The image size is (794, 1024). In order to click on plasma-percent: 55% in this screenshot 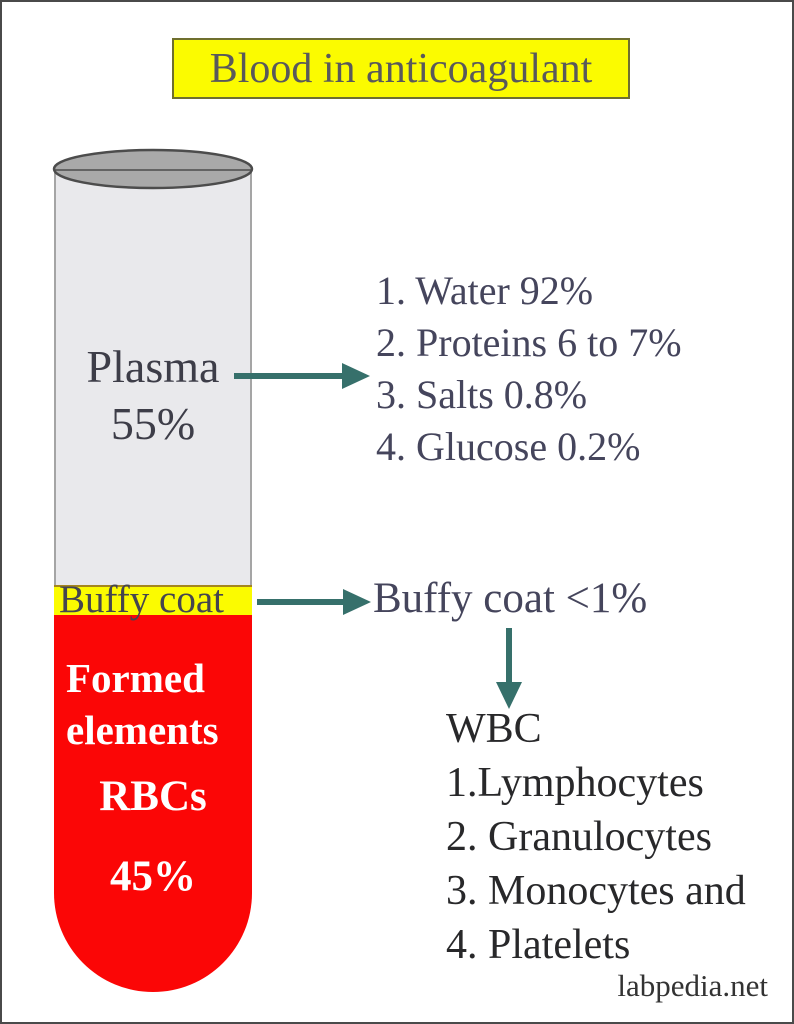, I will do `click(153, 423)`.